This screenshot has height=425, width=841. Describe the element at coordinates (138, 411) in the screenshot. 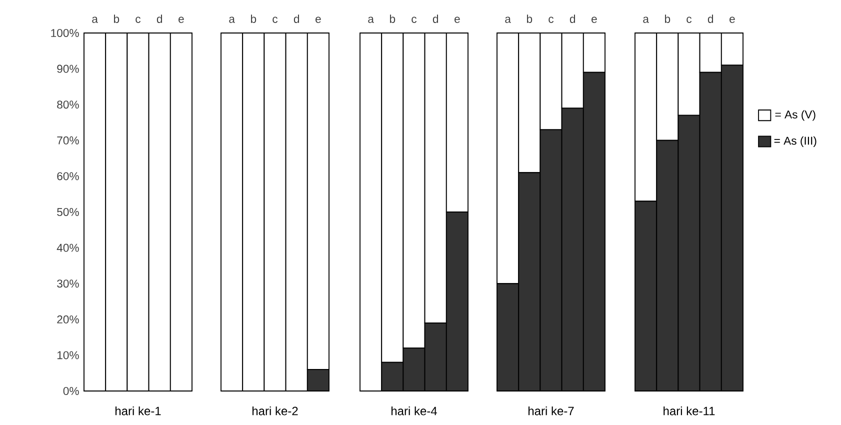

I see `x-axis-title: hari ke-1` at that location.